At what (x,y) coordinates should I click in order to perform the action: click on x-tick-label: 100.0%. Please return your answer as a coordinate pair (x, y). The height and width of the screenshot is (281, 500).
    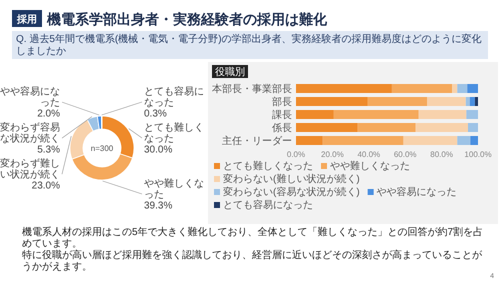
    Looking at the image, I should click on (478, 154).